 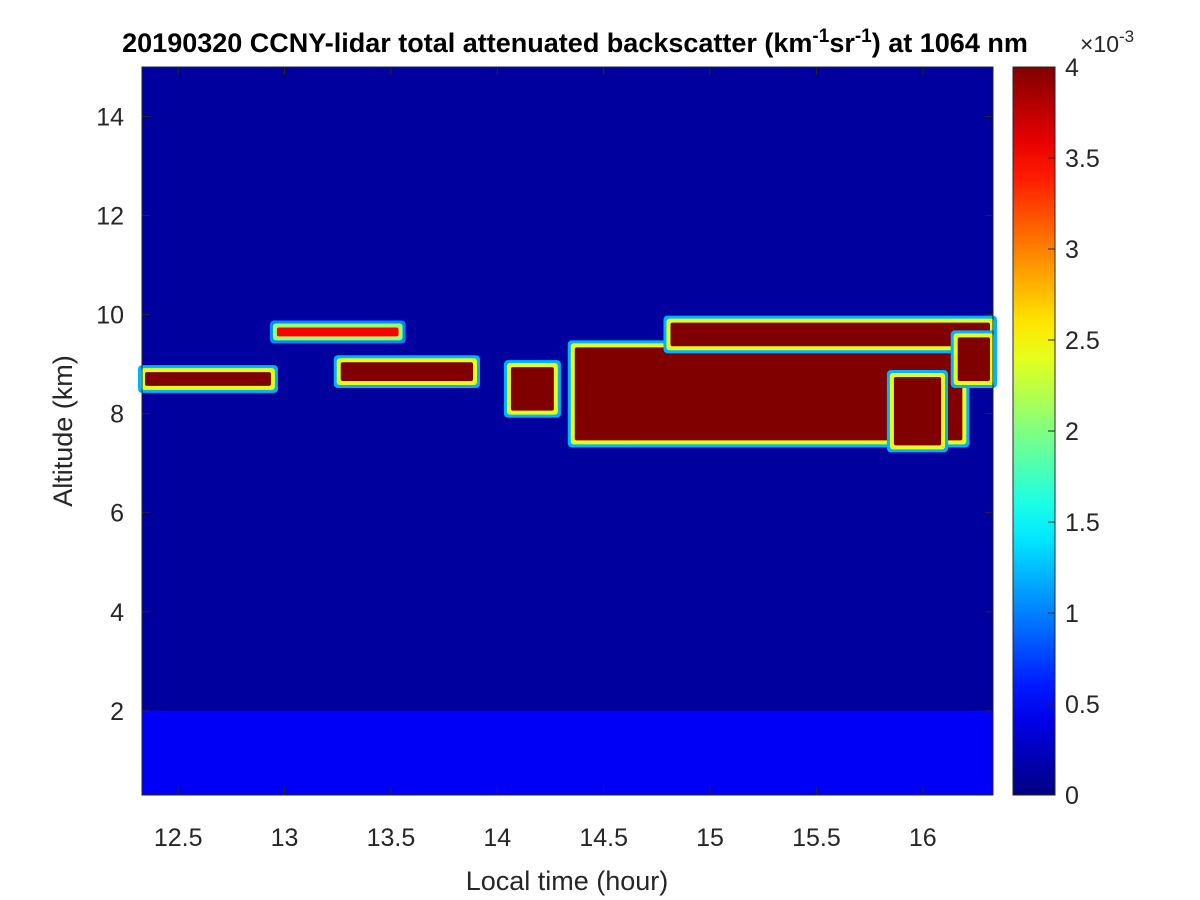 I want to click on x-tick-label: 16, so click(x=923, y=838).